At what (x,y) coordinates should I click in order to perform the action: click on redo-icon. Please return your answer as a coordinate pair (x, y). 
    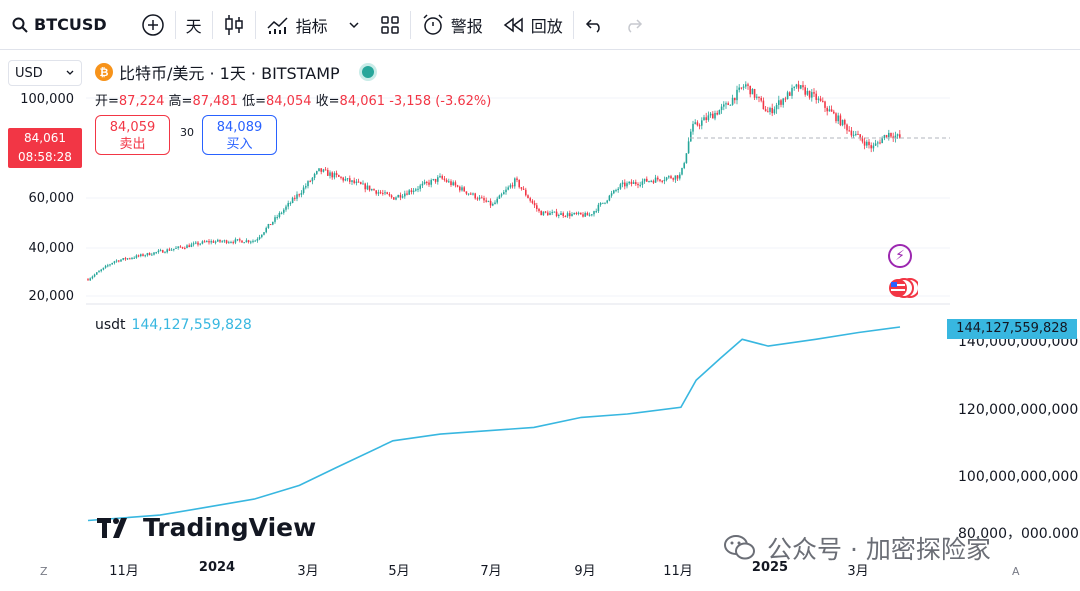
    Looking at the image, I should click on (635, 25).